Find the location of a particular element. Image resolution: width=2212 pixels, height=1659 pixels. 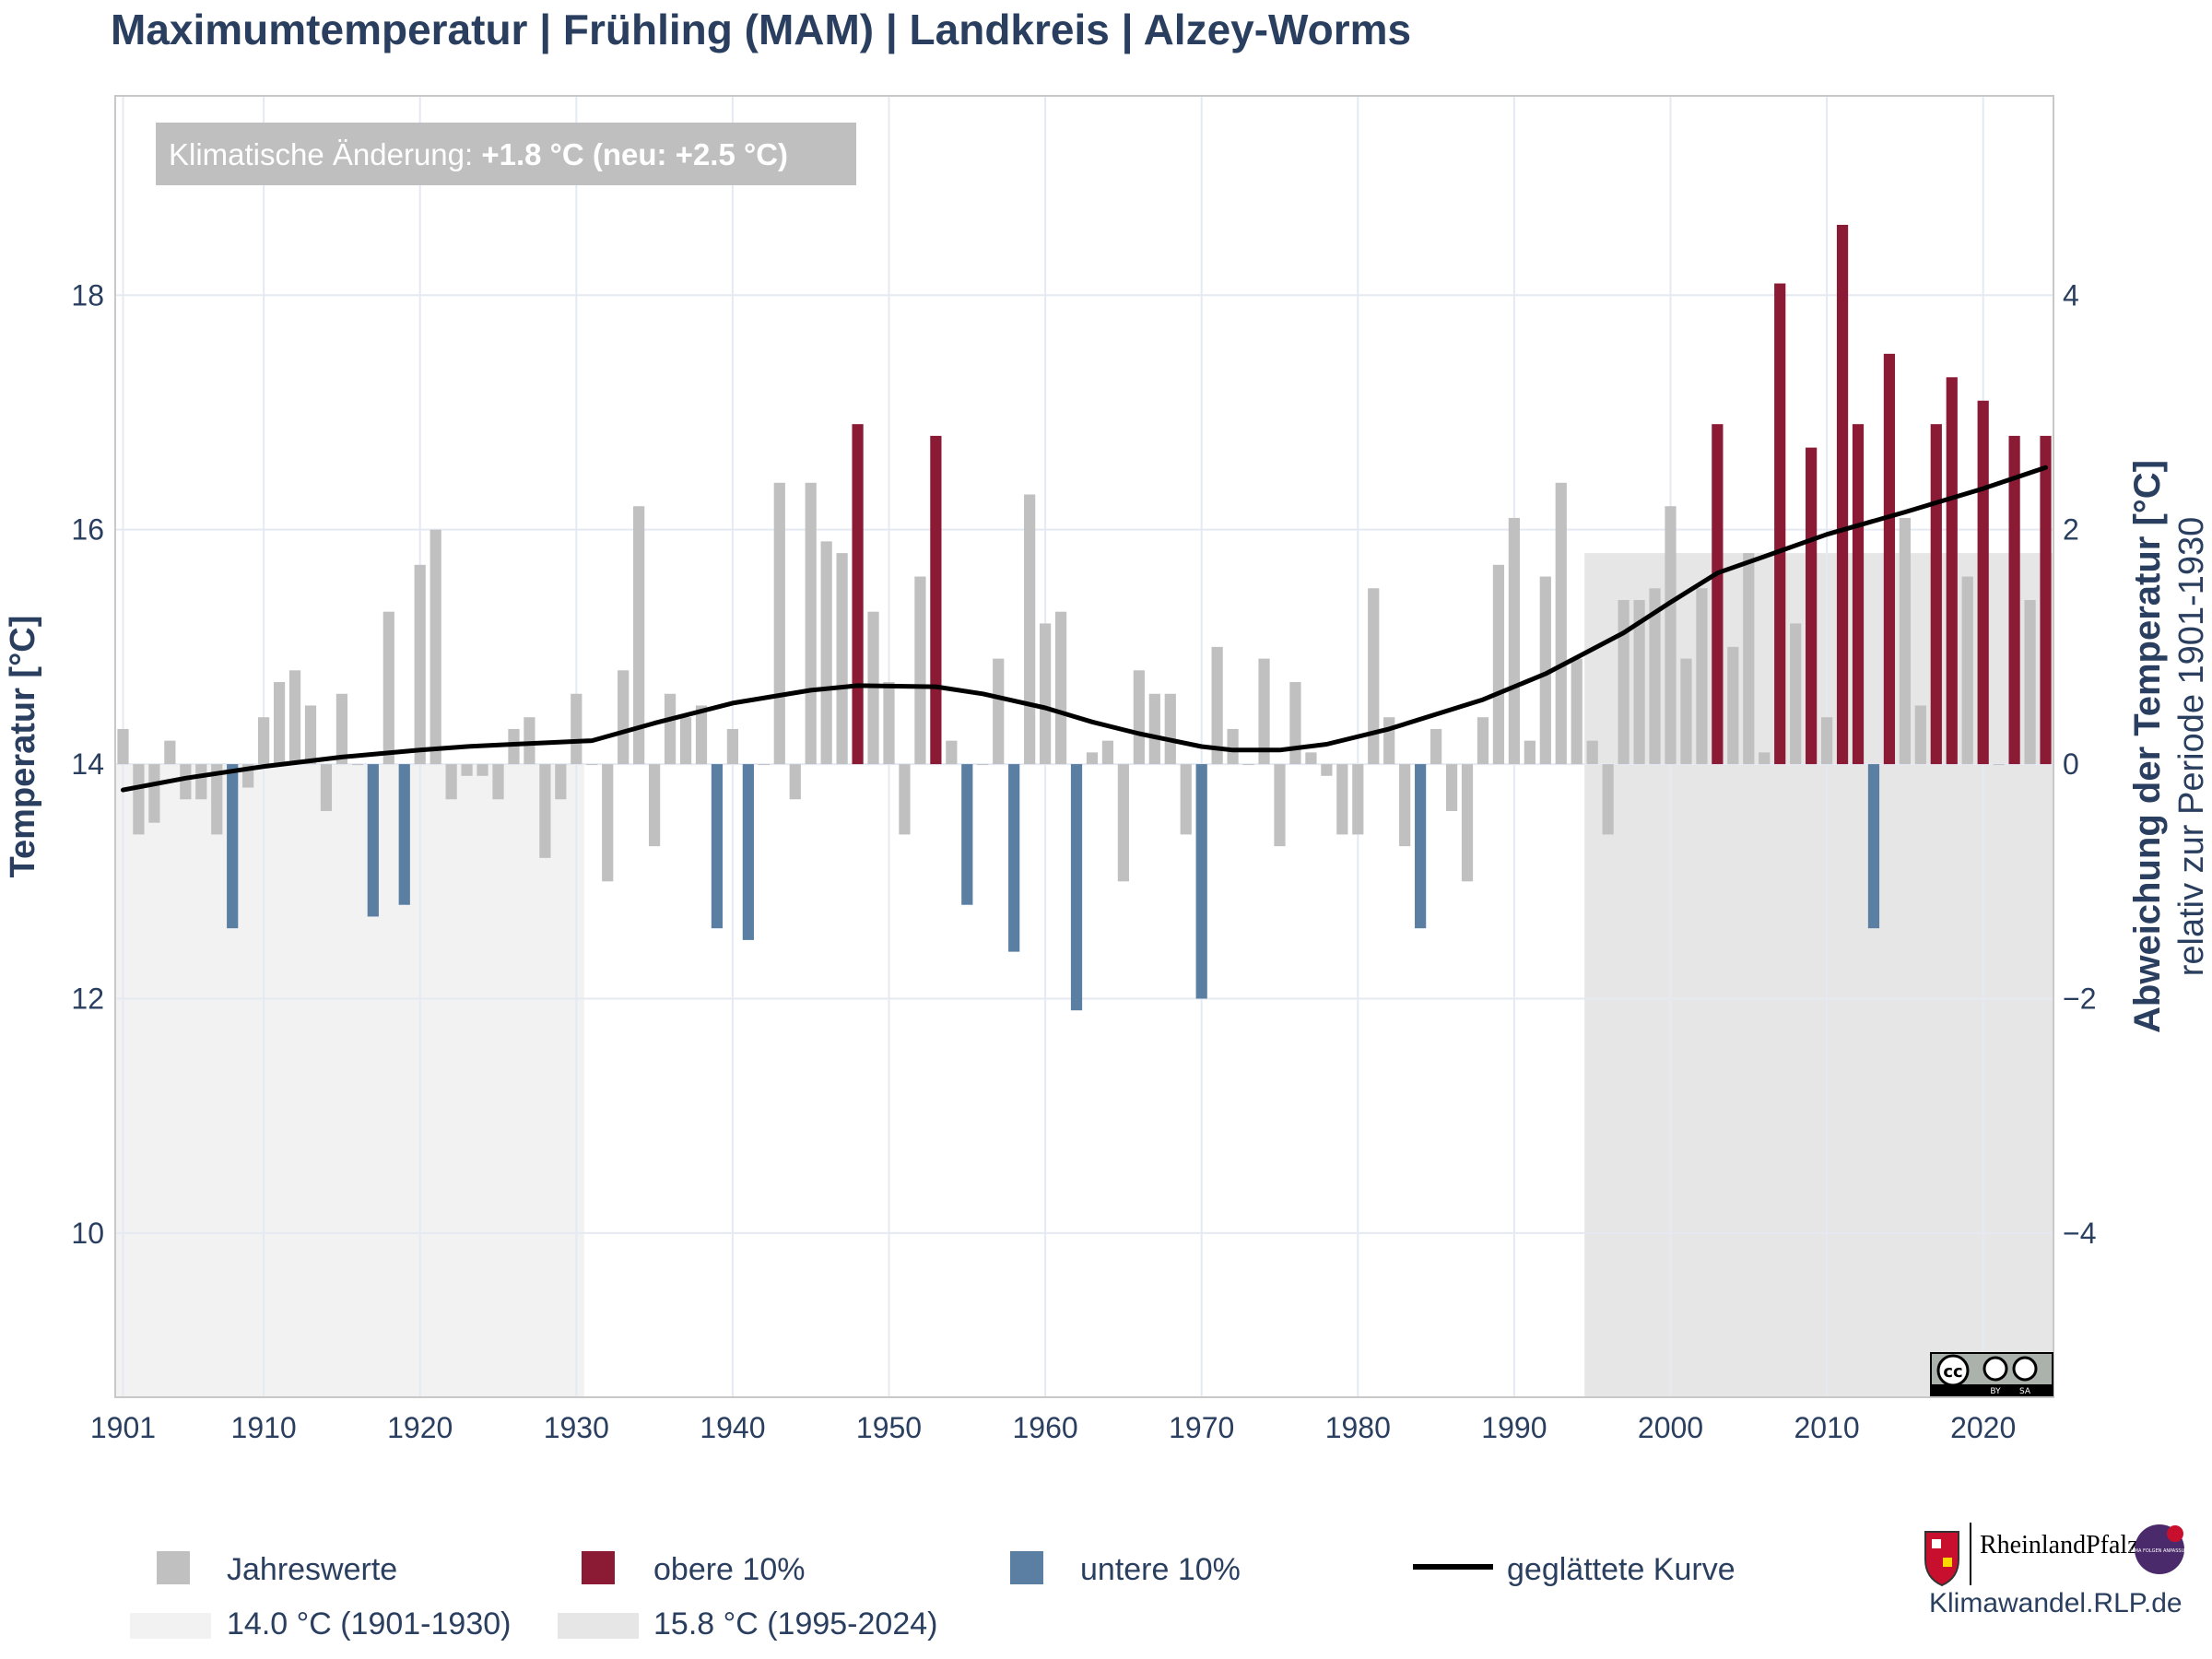

bar-lower-1941 is located at coordinates (748, 852).